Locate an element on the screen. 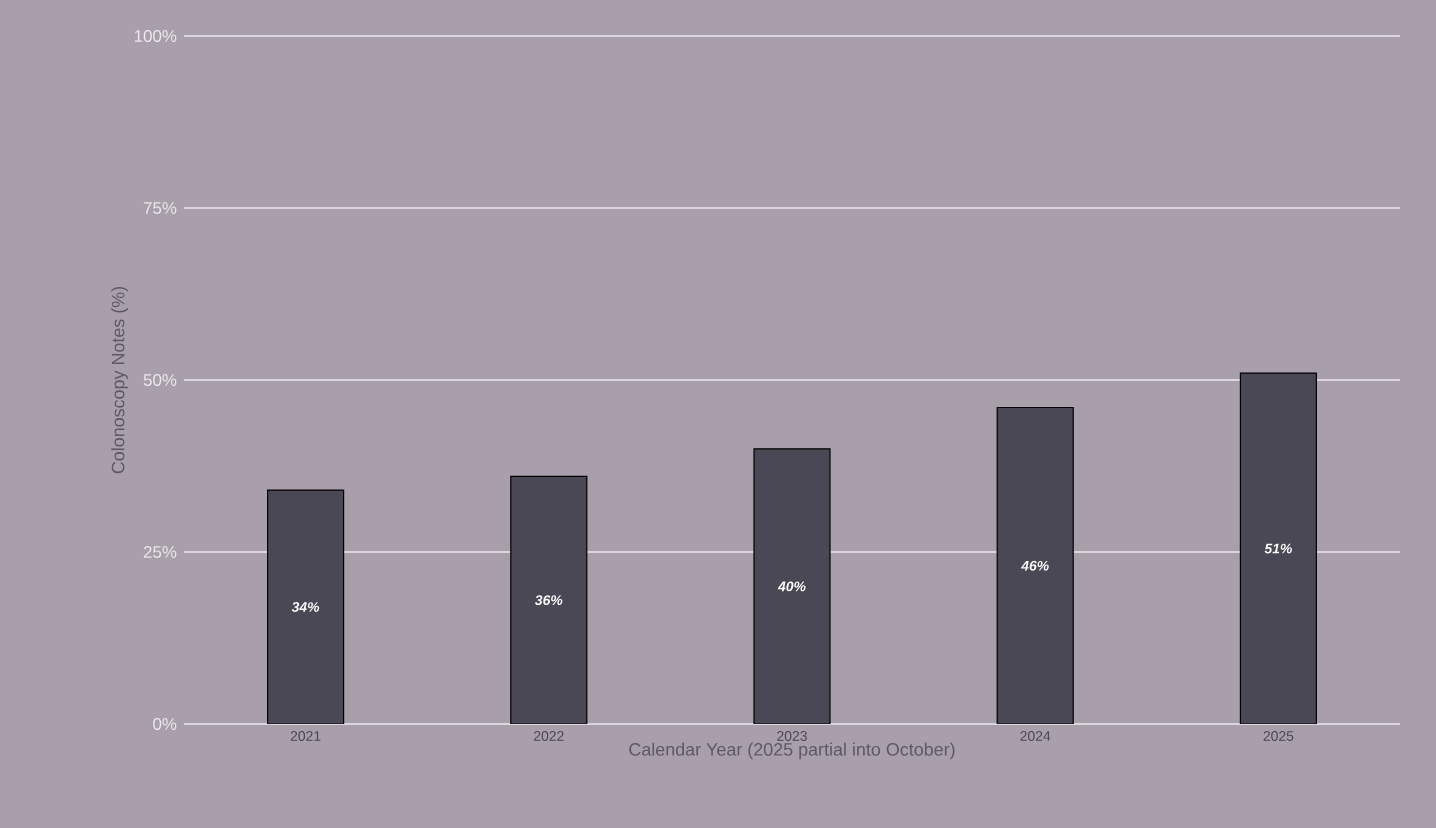 This screenshot has height=828, width=1436. y-tick-label: 75% is located at coordinates (160, 208).